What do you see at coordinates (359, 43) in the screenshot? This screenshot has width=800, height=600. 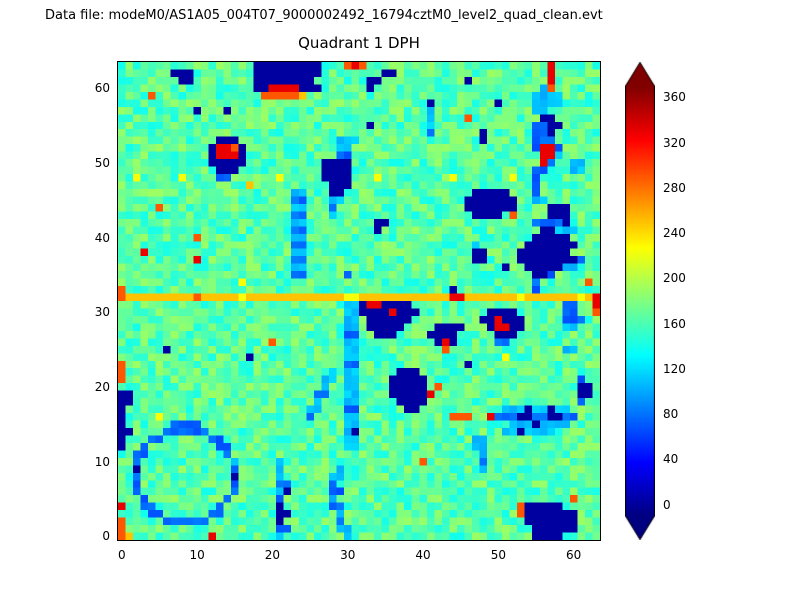 I see `chart-title: Quadrant 1 DPH` at bounding box center [359, 43].